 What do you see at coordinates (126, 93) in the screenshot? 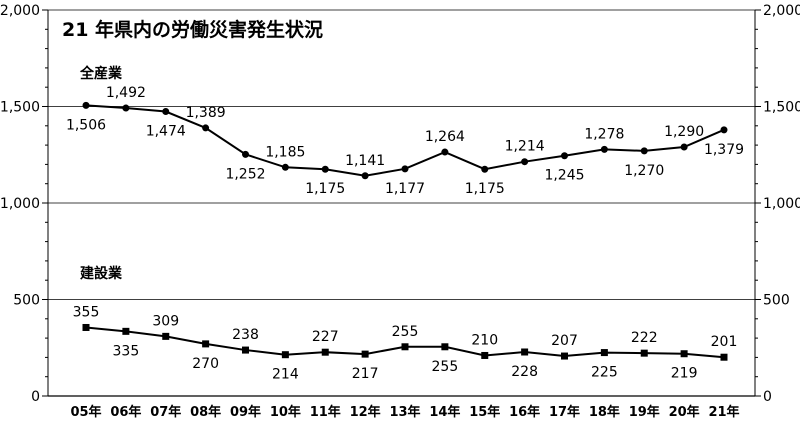
I see `data-label: 1,492` at bounding box center [126, 93].